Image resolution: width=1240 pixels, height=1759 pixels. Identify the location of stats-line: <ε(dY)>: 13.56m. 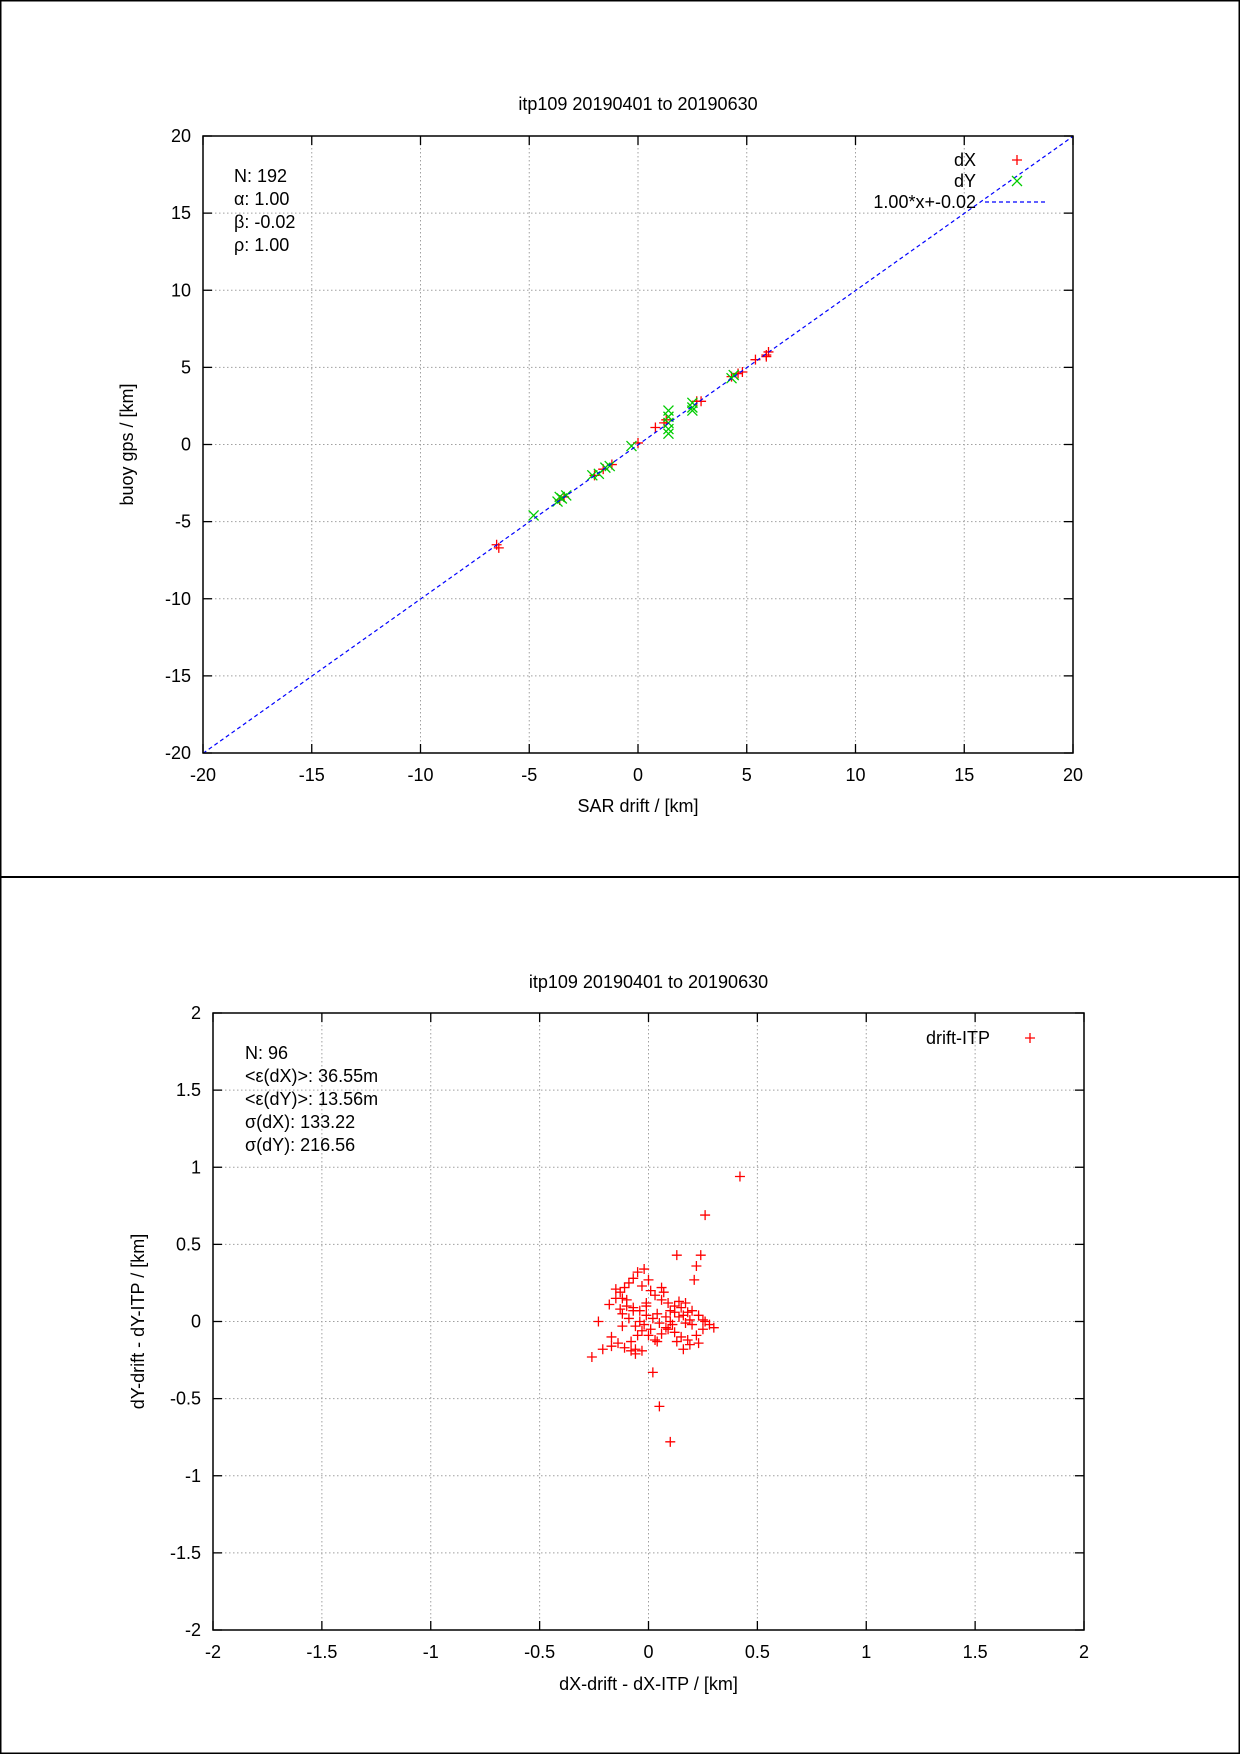
(311, 1099).